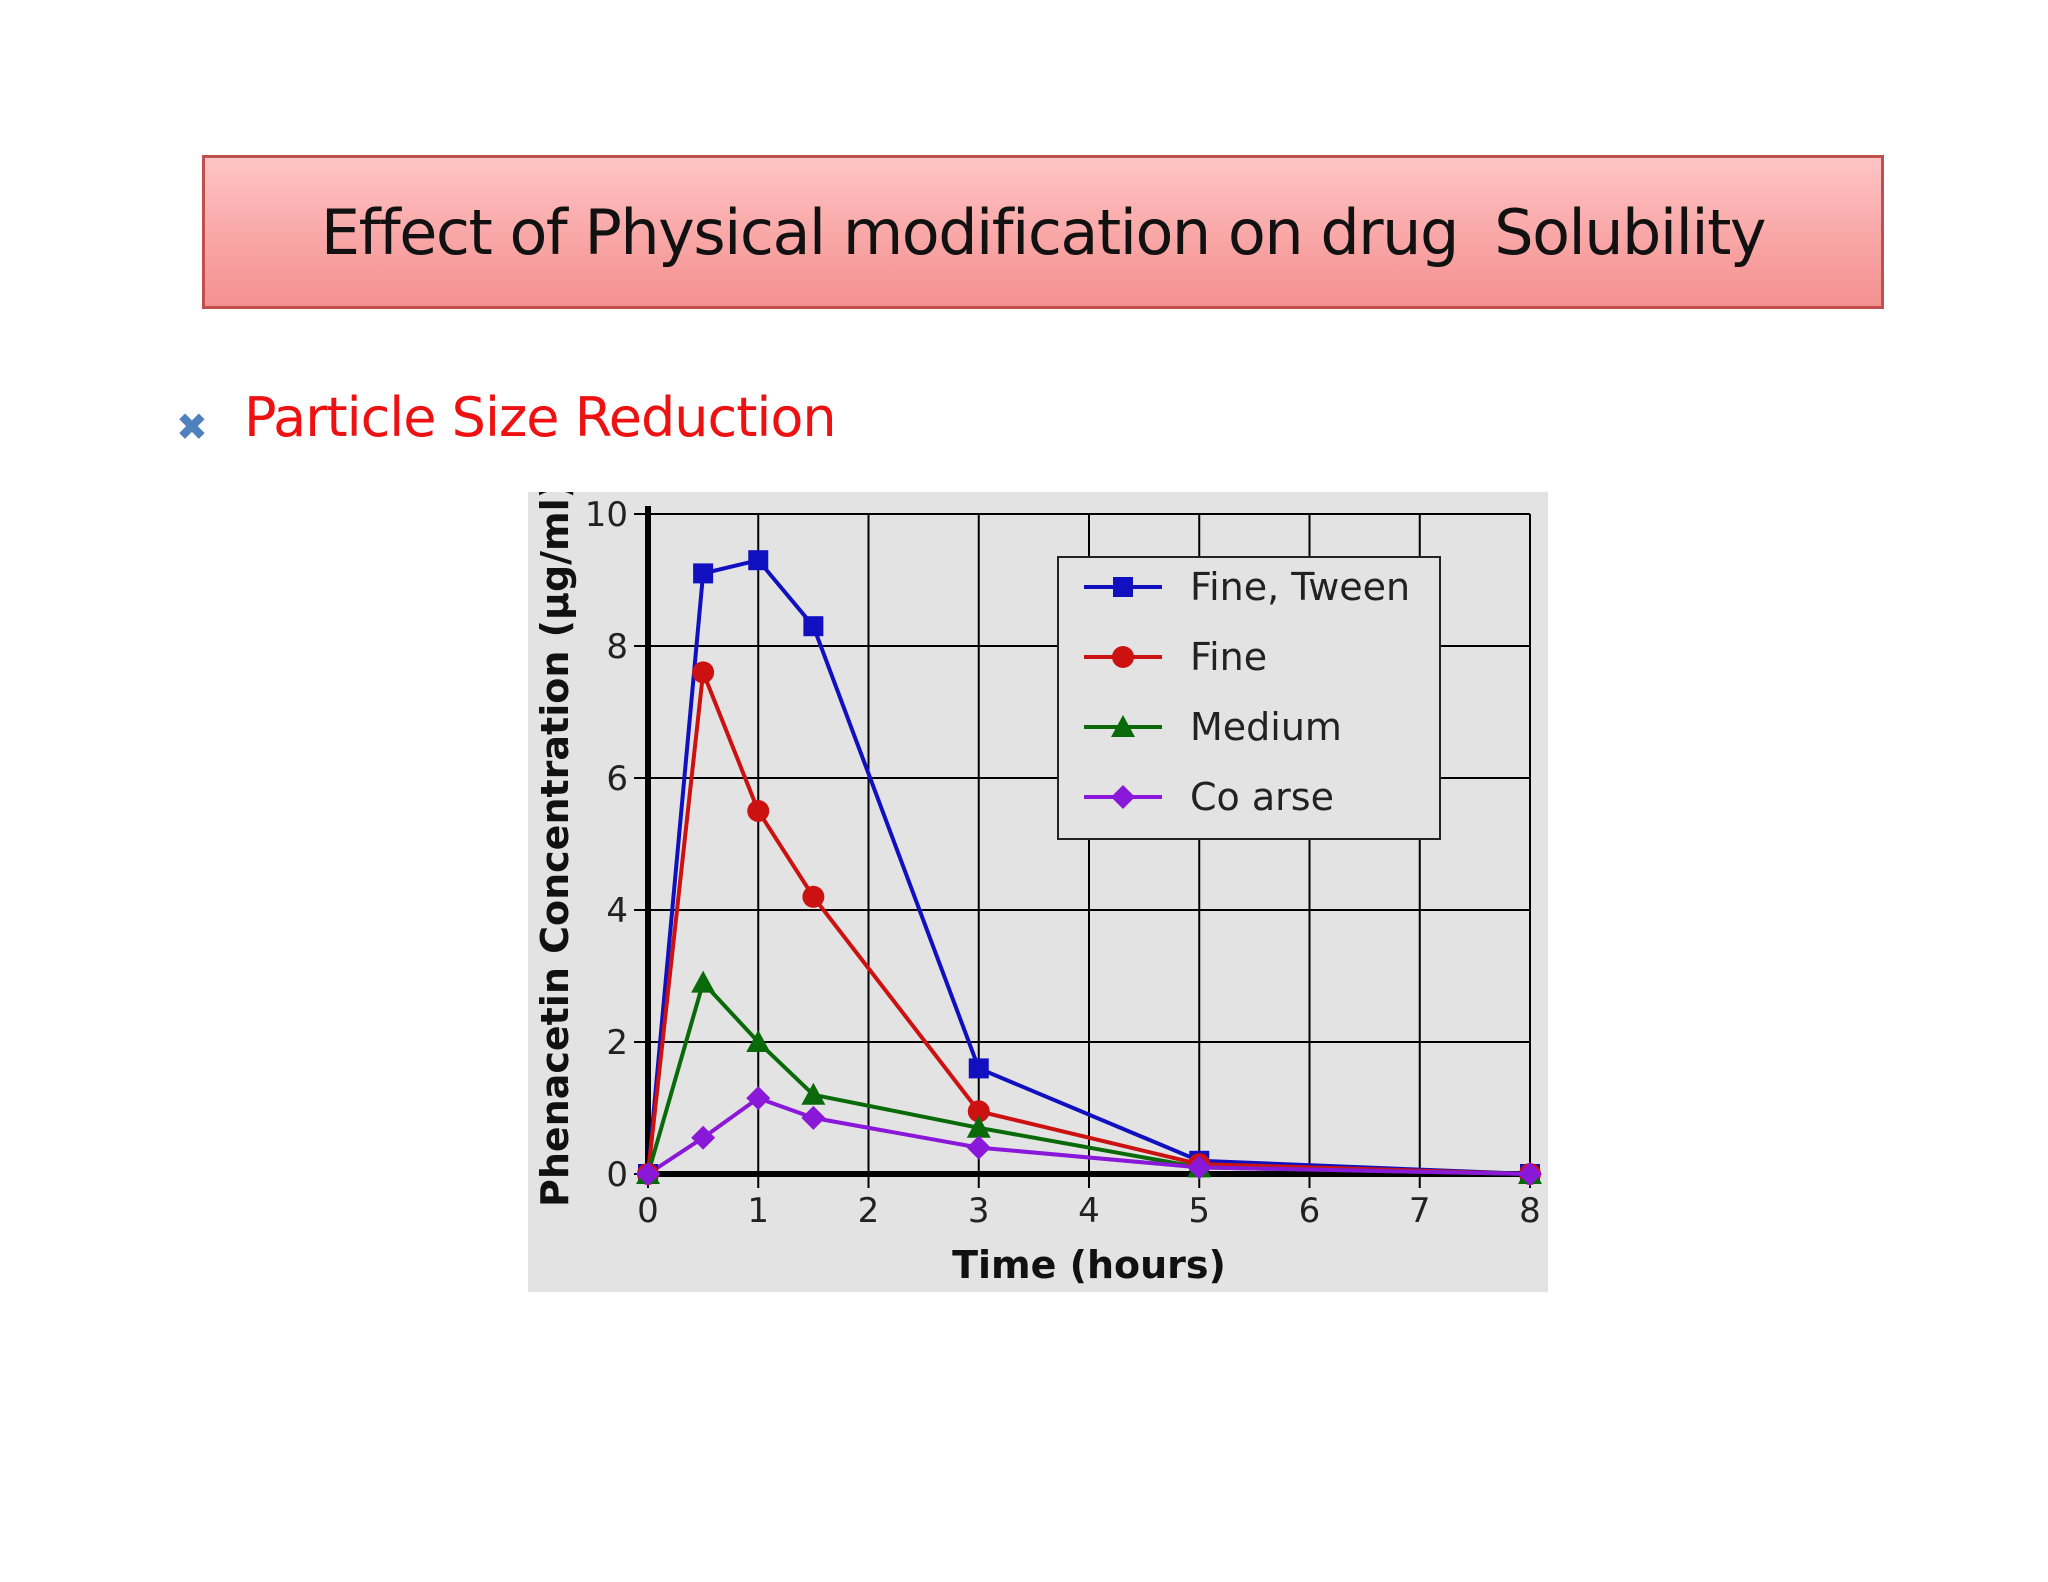 Image resolution: width=2048 pixels, height=1582 pixels. I want to click on y-tick-label: 2, so click(617, 1043).